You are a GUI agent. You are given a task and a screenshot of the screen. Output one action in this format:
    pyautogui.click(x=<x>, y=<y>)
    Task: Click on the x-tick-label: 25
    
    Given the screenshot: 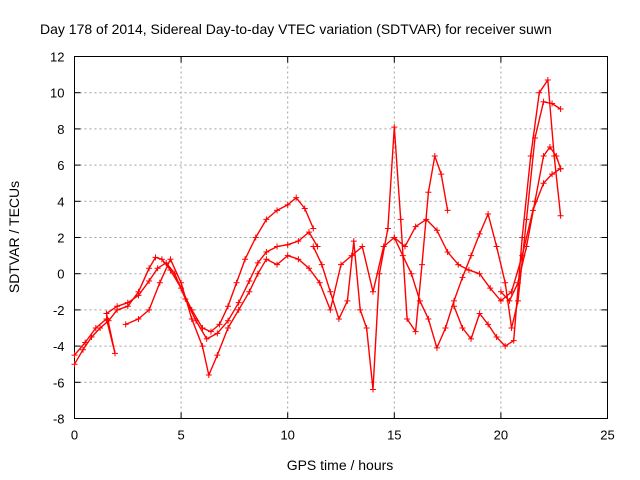 What is the action you would take?
    pyautogui.click(x=607, y=435)
    